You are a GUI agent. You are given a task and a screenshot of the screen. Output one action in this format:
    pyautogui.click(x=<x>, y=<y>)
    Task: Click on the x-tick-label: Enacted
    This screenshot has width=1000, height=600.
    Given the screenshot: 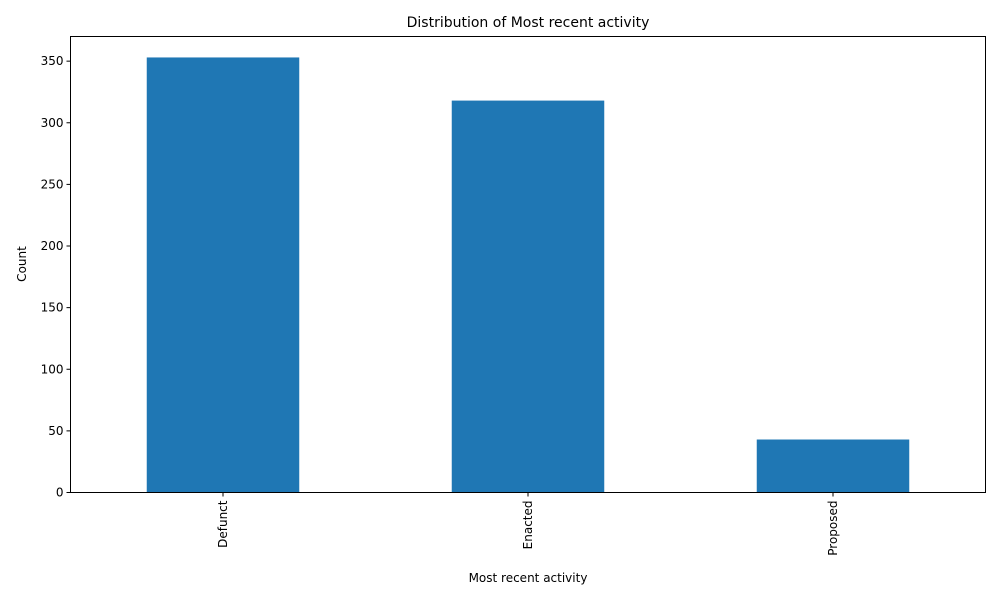 What is the action you would take?
    pyautogui.click(x=528, y=525)
    